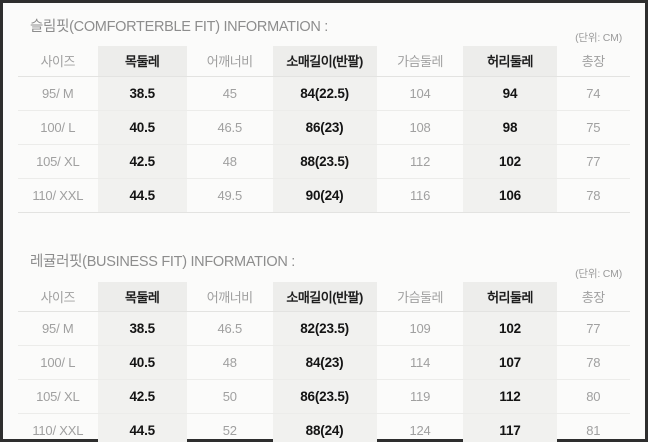 The height and width of the screenshot is (442, 648). I want to click on cell-shoulder: 50, so click(229, 396).